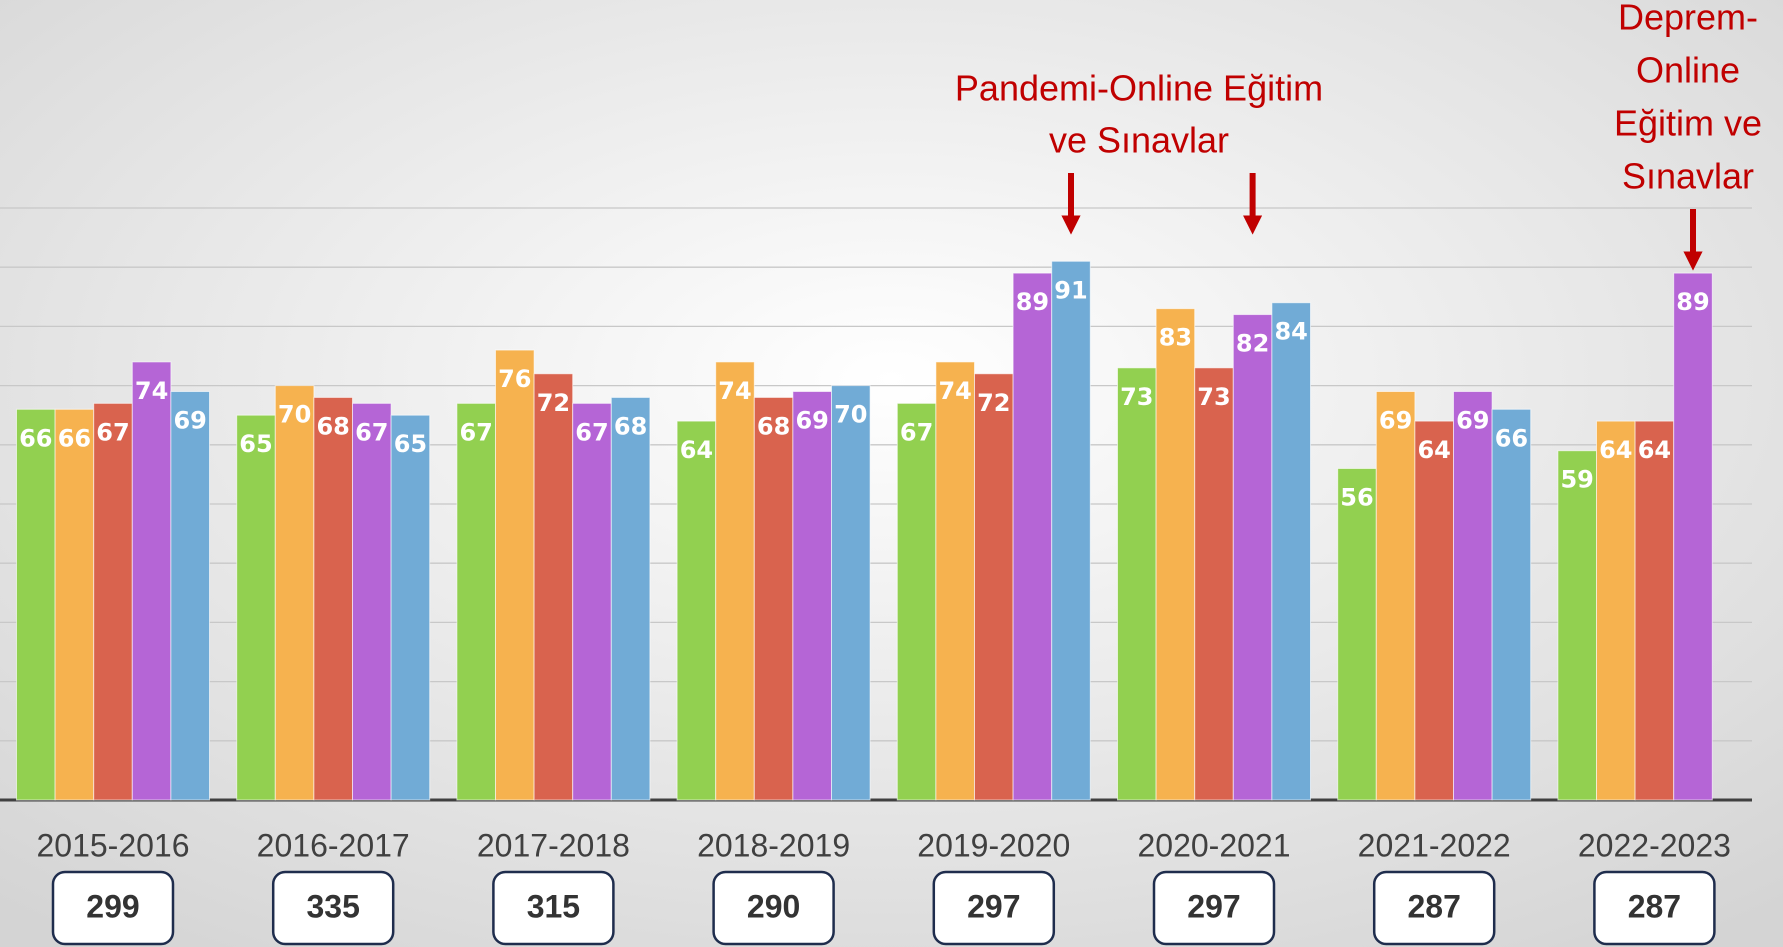 The height and width of the screenshot is (947, 1783). Describe the element at coordinates (1070, 290) in the screenshot. I see `value-label: 91` at that location.